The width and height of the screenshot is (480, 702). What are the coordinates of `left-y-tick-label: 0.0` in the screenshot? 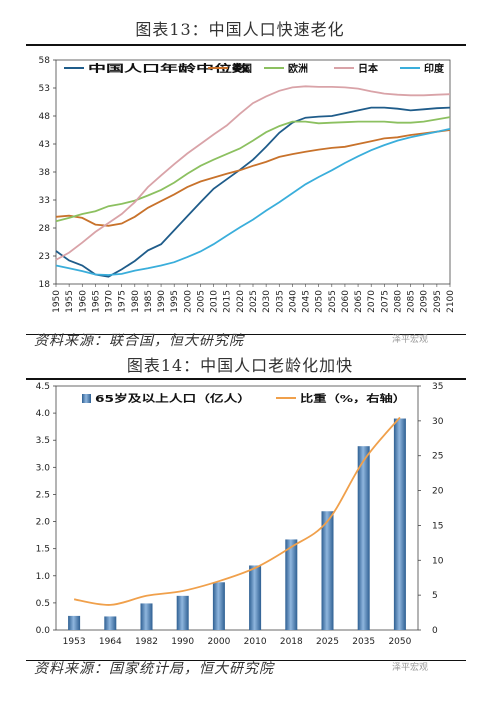 It's located at (43, 631).